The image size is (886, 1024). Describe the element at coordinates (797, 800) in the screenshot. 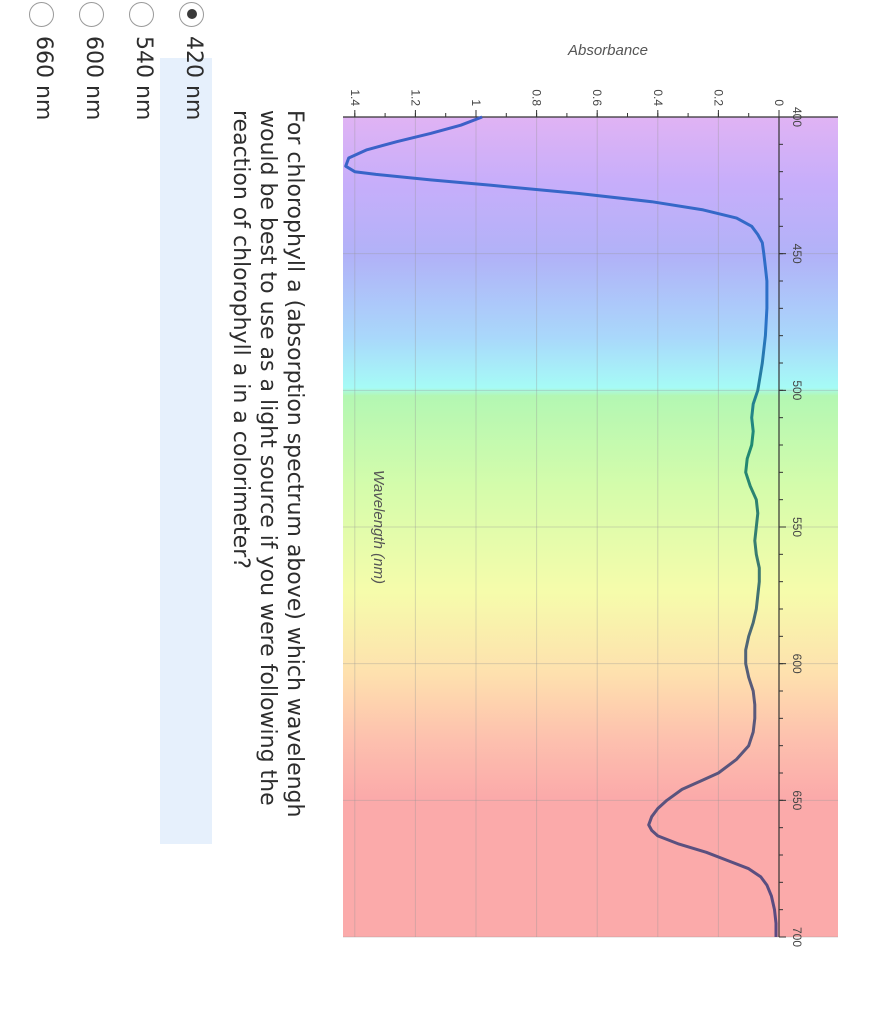

I see `x-tick-label: 650` at that location.